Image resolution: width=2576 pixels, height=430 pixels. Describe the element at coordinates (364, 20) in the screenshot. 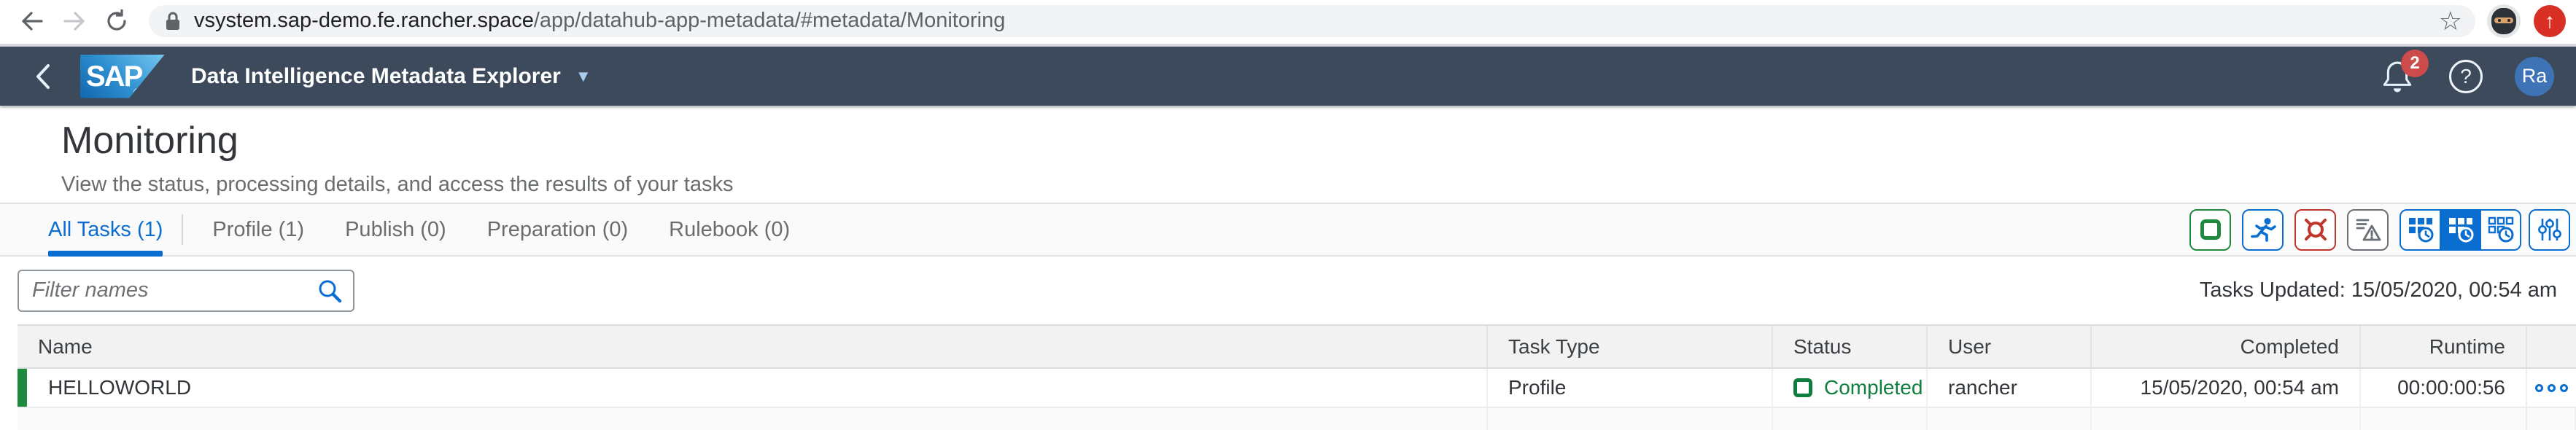

I see `url-host: vsystem.sap-demo.fe.rancher.space` at that location.